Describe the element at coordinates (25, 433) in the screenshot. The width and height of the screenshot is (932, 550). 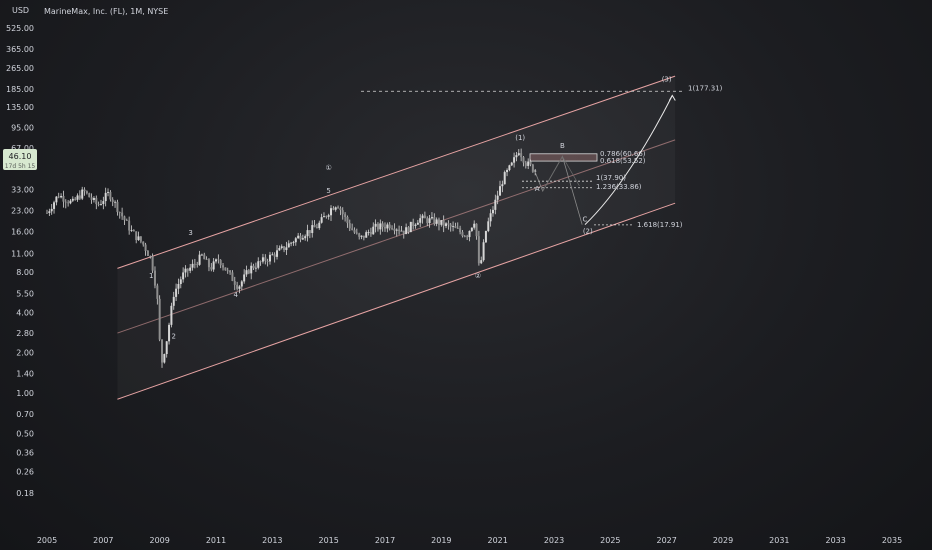
I see `y-tick-label: 0.50` at that location.